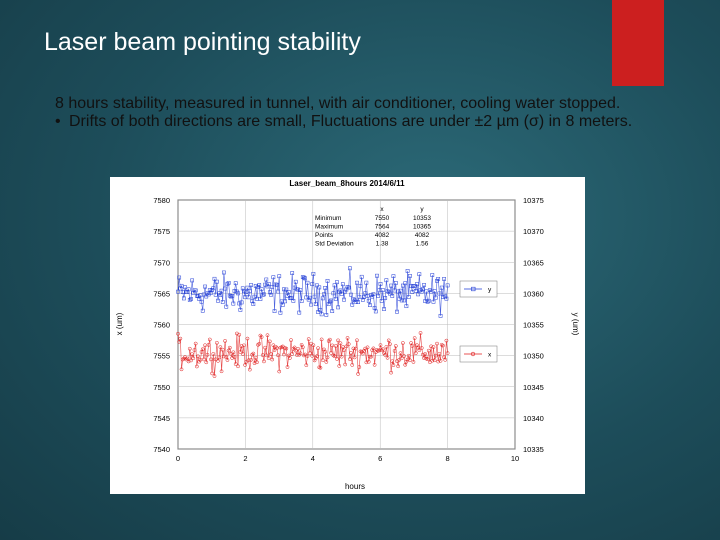 The width and height of the screenshot is (720, 540). Describe the element at coordinates (473, 289) in the screenshot. I see `legend-marker` at that location.